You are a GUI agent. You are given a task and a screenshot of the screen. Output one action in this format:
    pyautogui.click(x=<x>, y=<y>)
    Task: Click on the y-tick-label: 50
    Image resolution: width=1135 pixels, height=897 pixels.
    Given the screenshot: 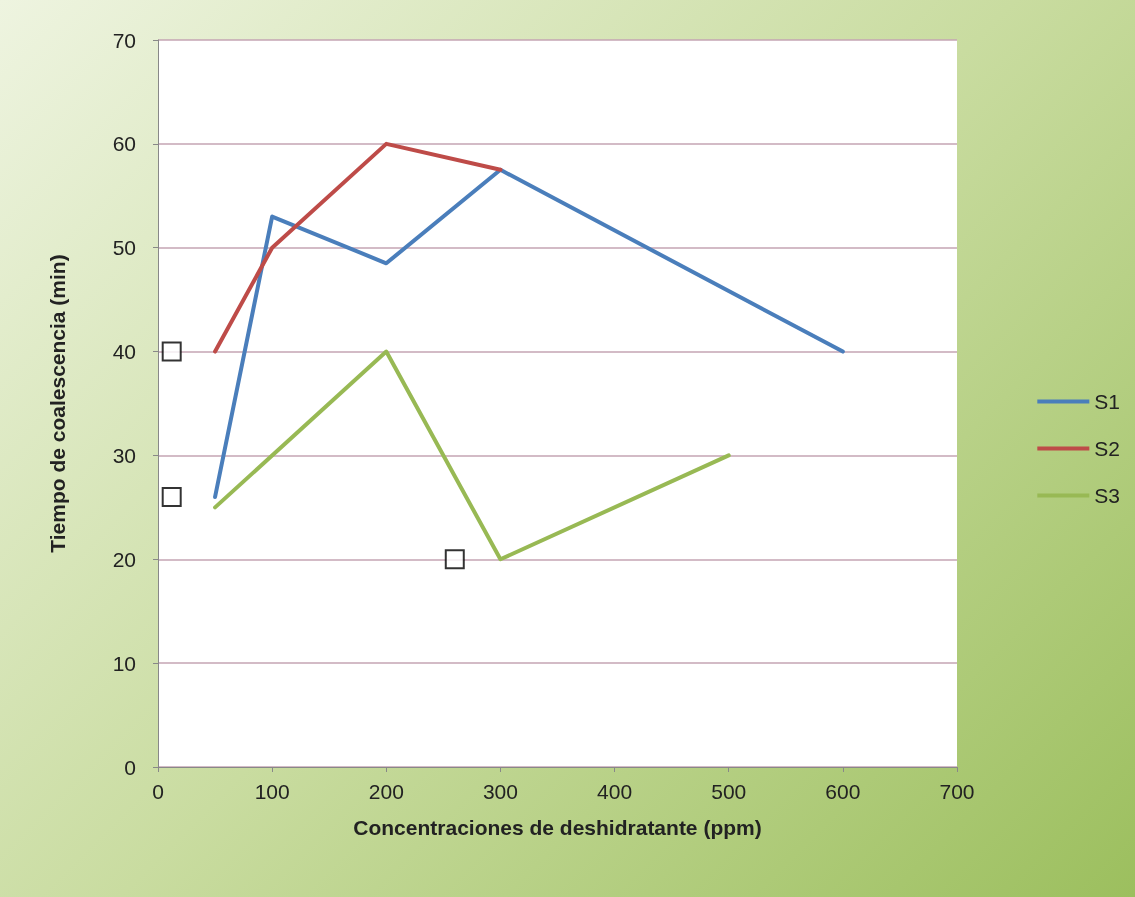 What is the action you would take?
    pyautogui.click(x=124, y=248)
    